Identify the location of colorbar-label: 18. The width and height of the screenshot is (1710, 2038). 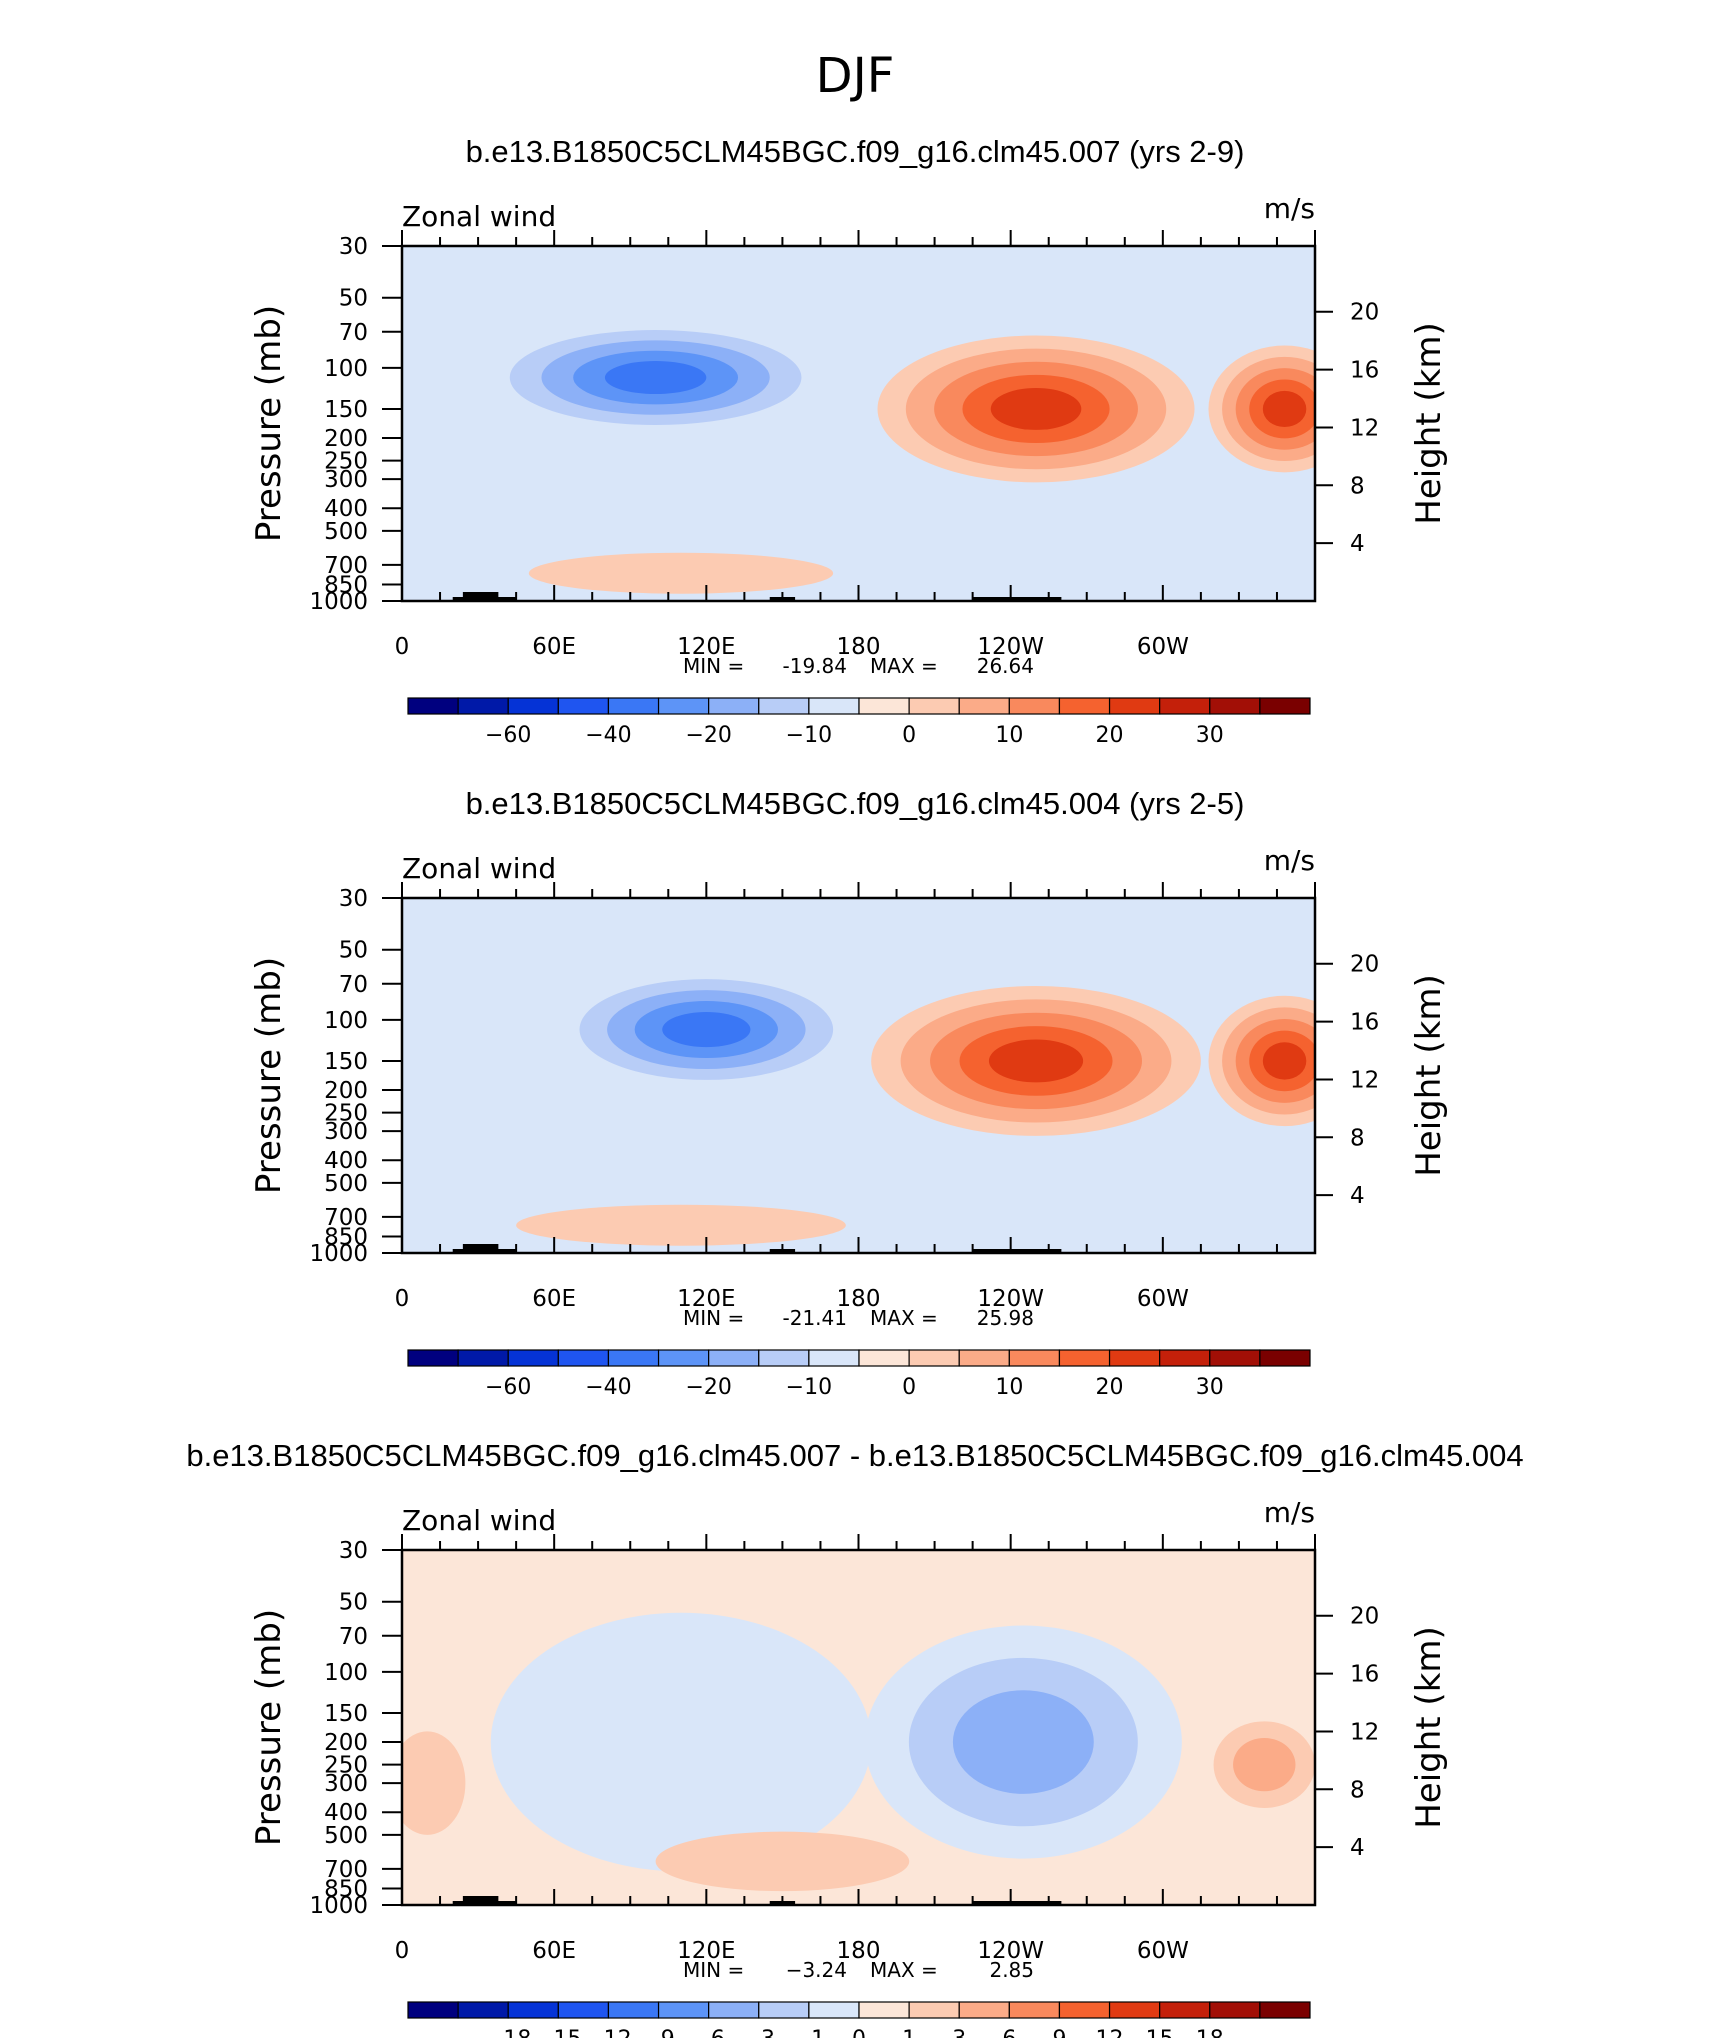
(1210, 2032).